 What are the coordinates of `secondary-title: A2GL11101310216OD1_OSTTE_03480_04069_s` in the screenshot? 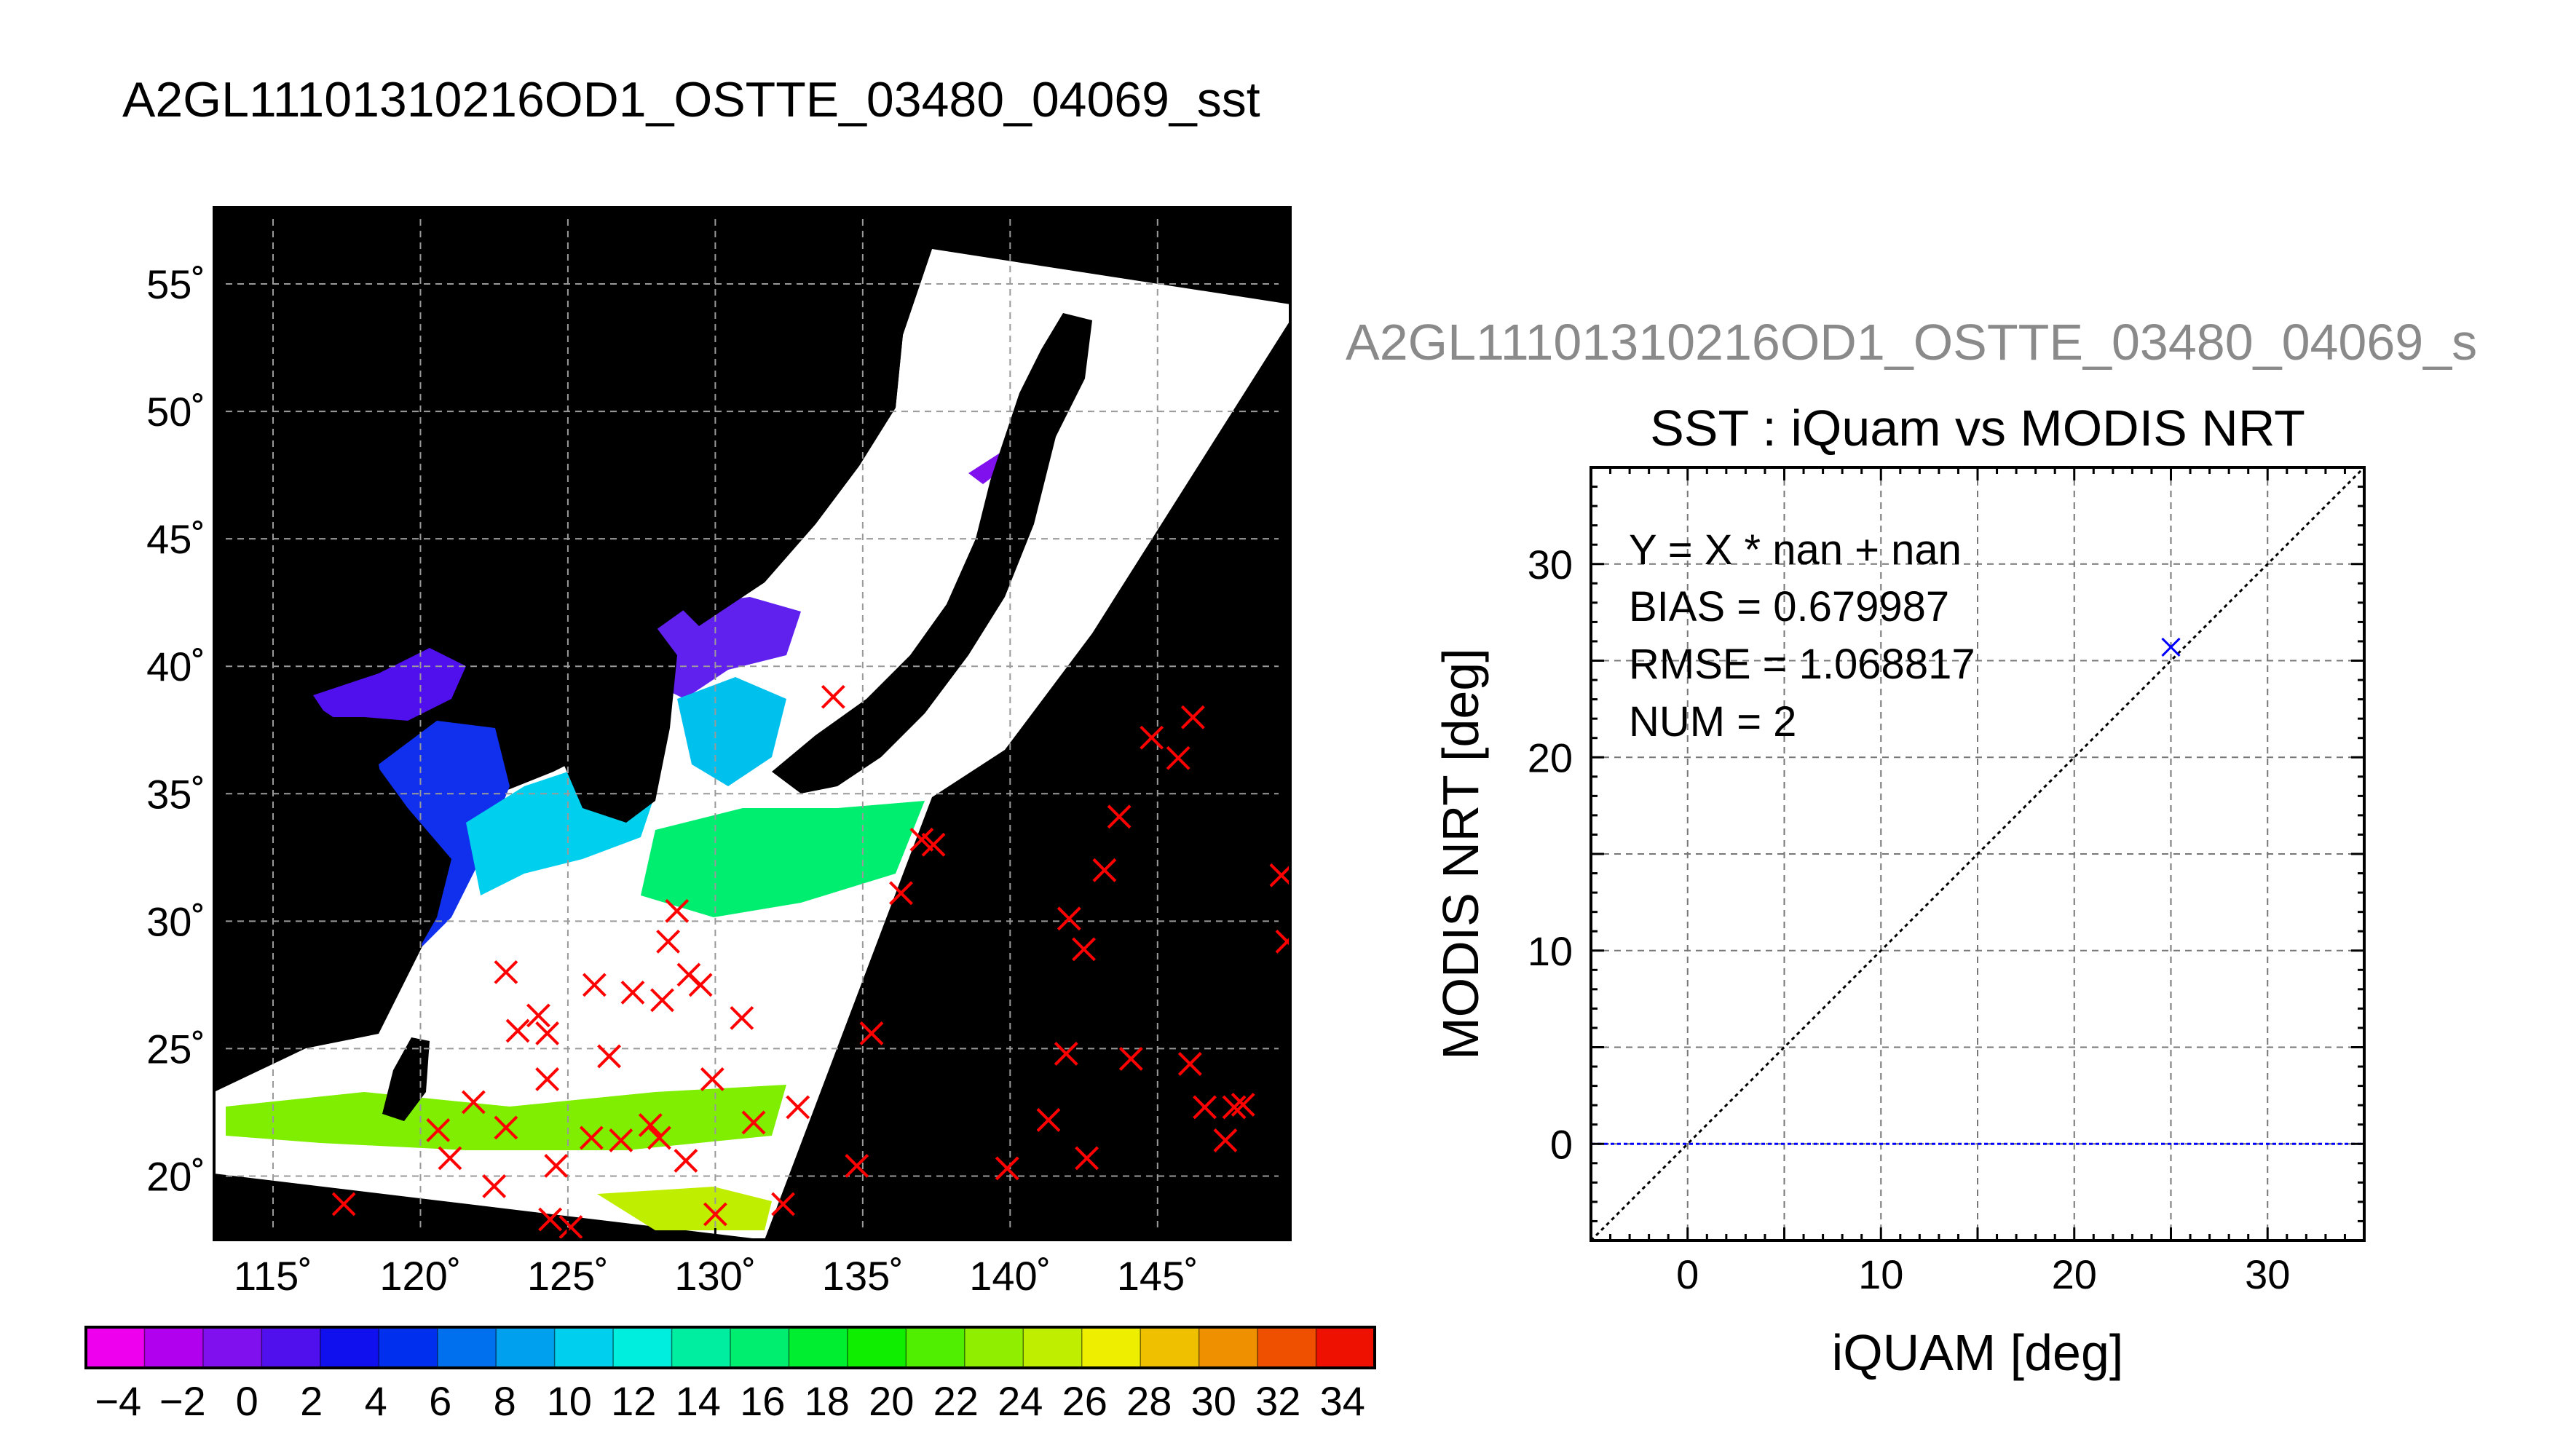 It's located at (1911, 342).